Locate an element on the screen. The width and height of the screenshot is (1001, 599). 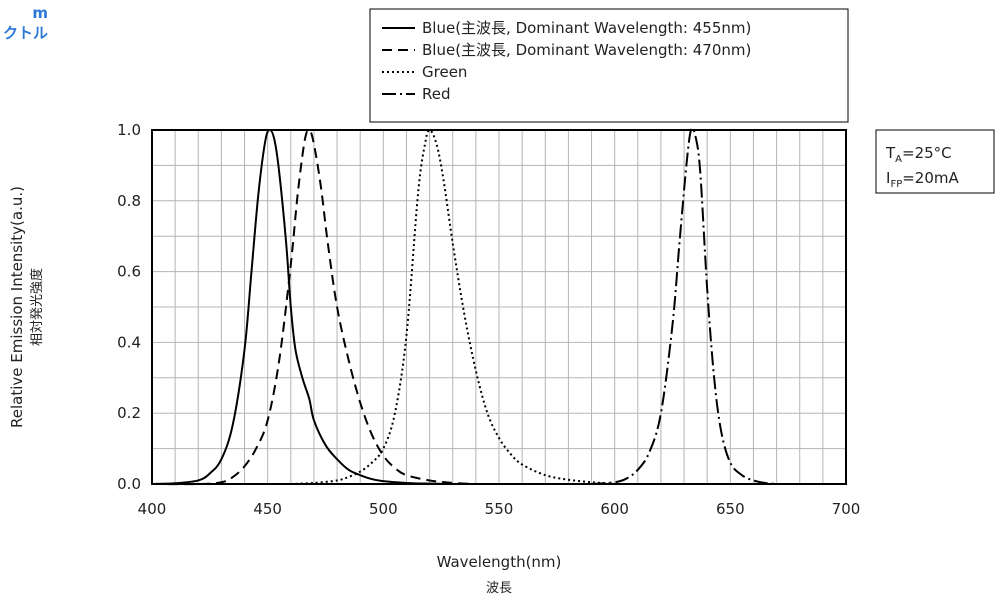
y-tick-label: 0.0 is located at coordinates (129, 484).